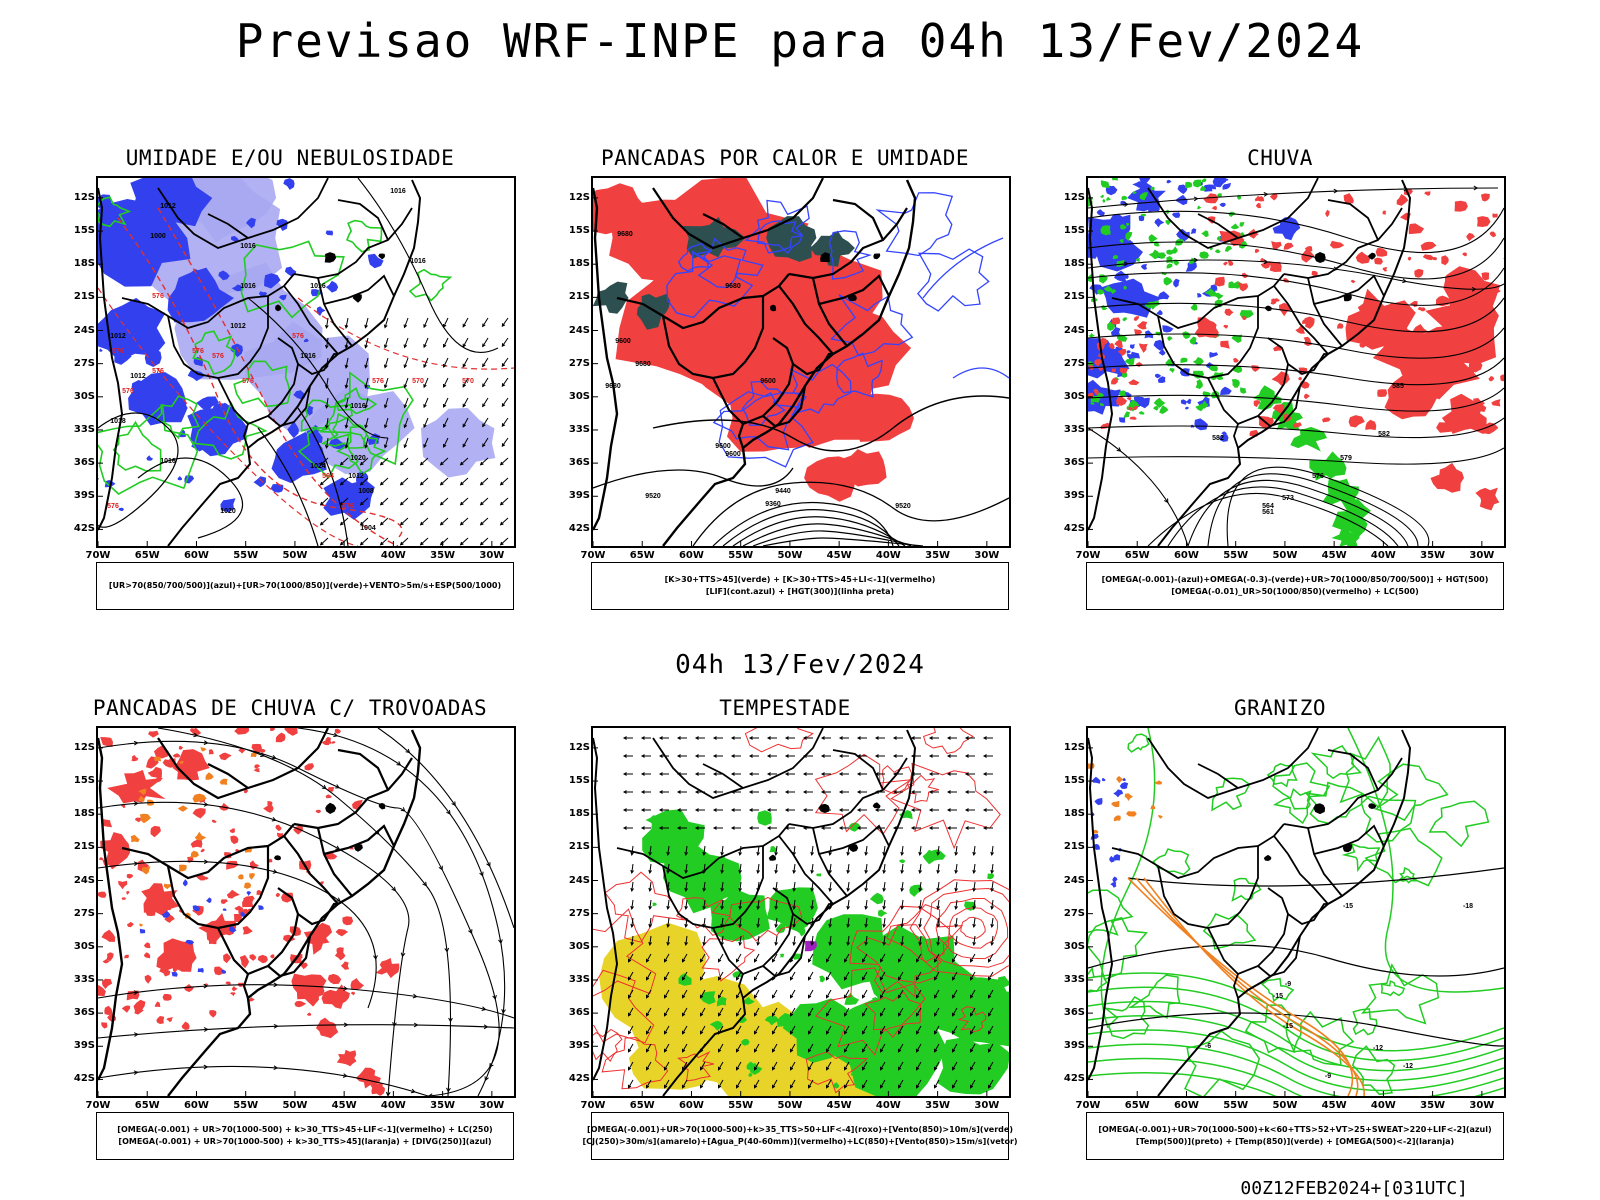 Image resolution: width=1600 pixels, height=1200 pixels. I want to click on map-layer, so click(306, 912).